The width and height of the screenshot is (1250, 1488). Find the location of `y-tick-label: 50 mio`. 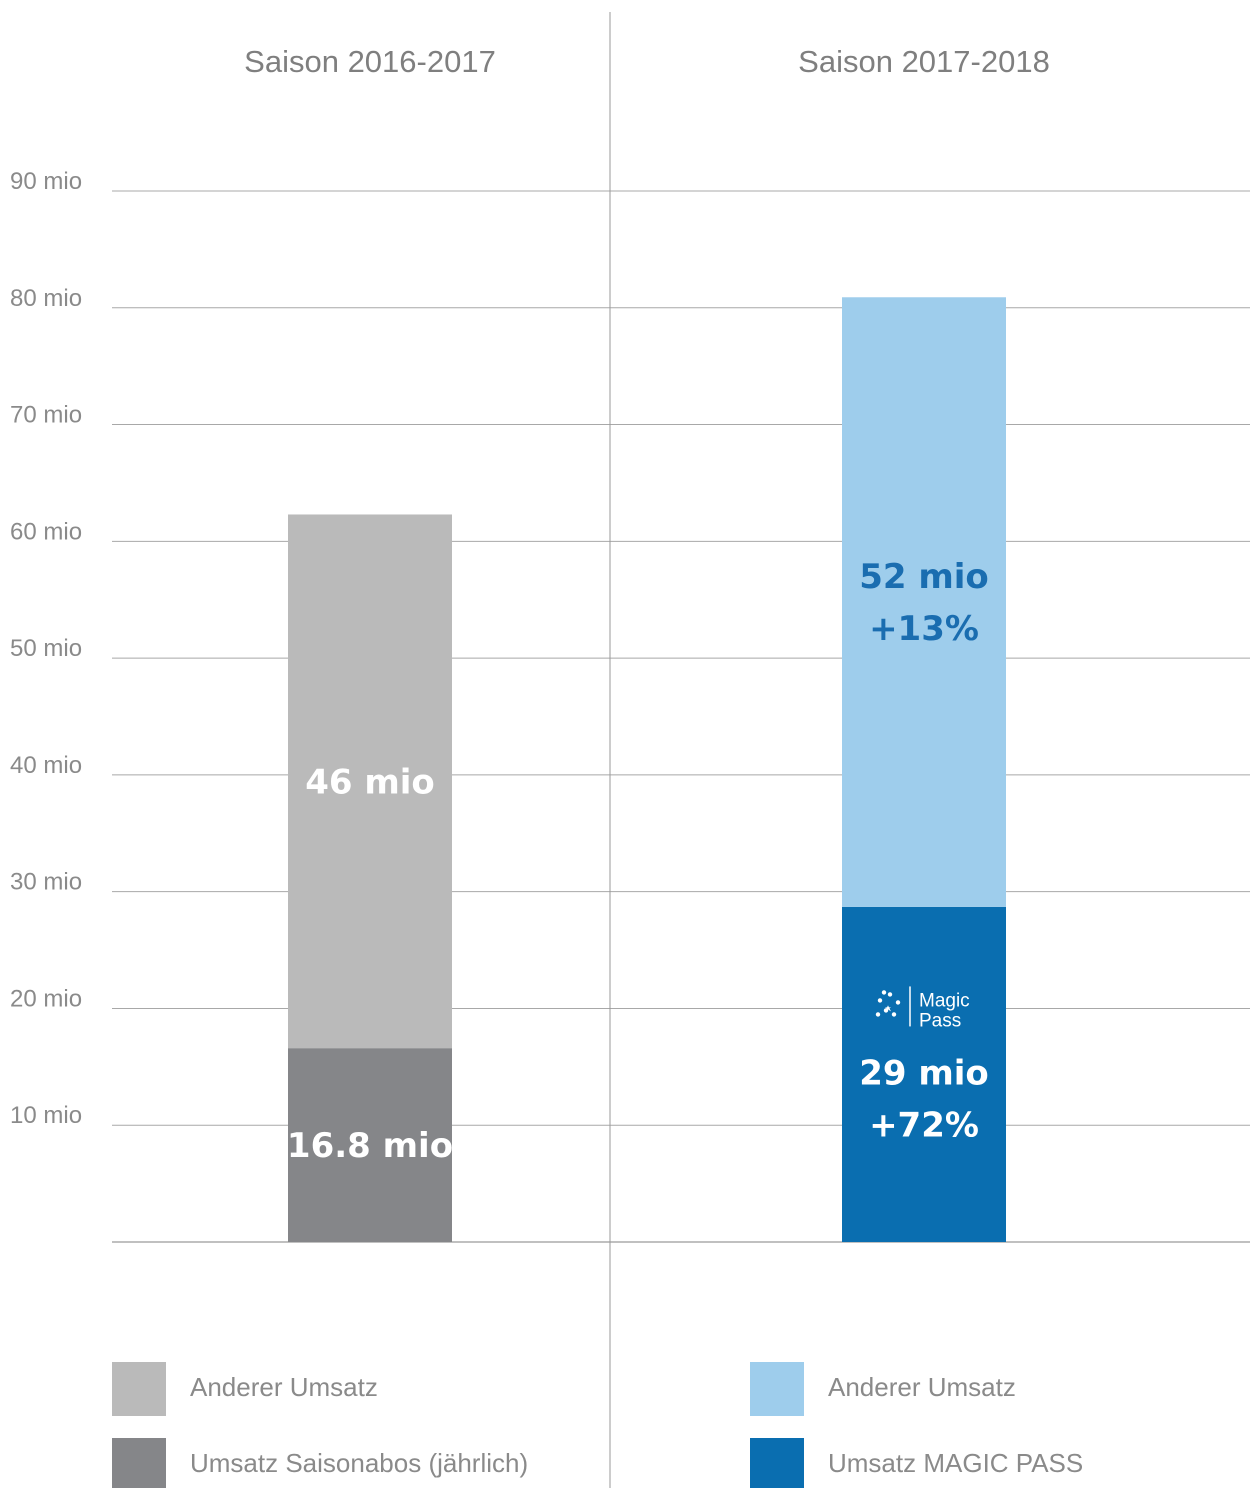

y-tick-label: 50 mio is located at coordinates (46, 648).